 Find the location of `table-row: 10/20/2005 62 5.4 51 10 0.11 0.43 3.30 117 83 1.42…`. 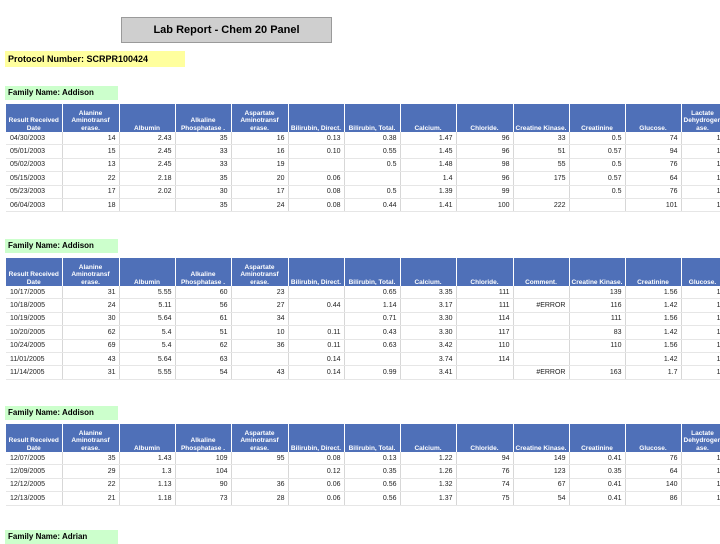

table-row: 10/20/2005 62 5.4 51 10 0.11 0.43 3.30 117 83 1.42… is located at coordinates (363, 332).